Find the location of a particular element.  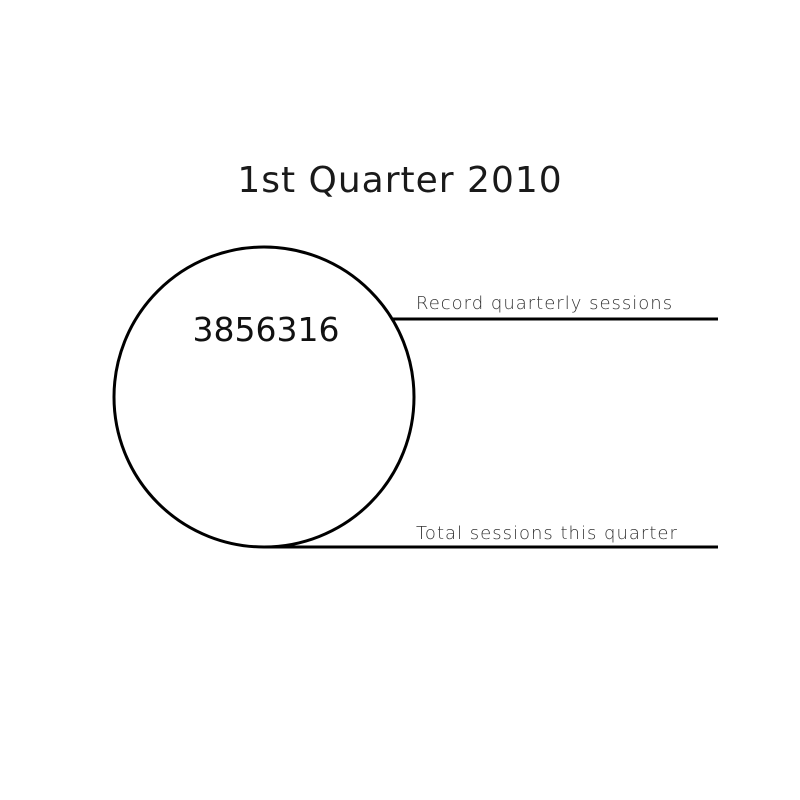

record-label: Record quarterly sessions is located at coordinates (544, 303).